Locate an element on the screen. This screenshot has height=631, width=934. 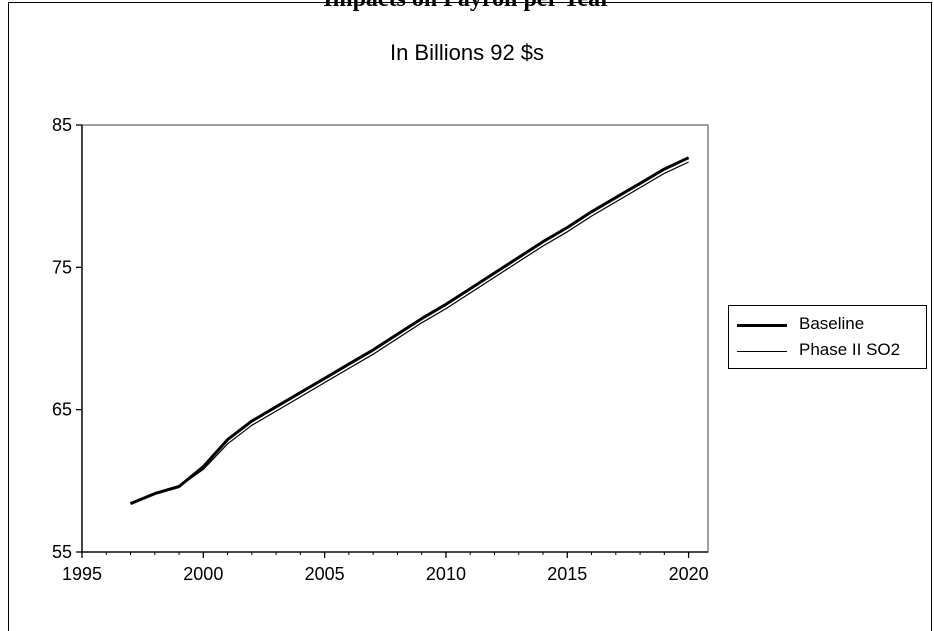
y-tick-label-85: 85 is located at coordinates (62, 125).